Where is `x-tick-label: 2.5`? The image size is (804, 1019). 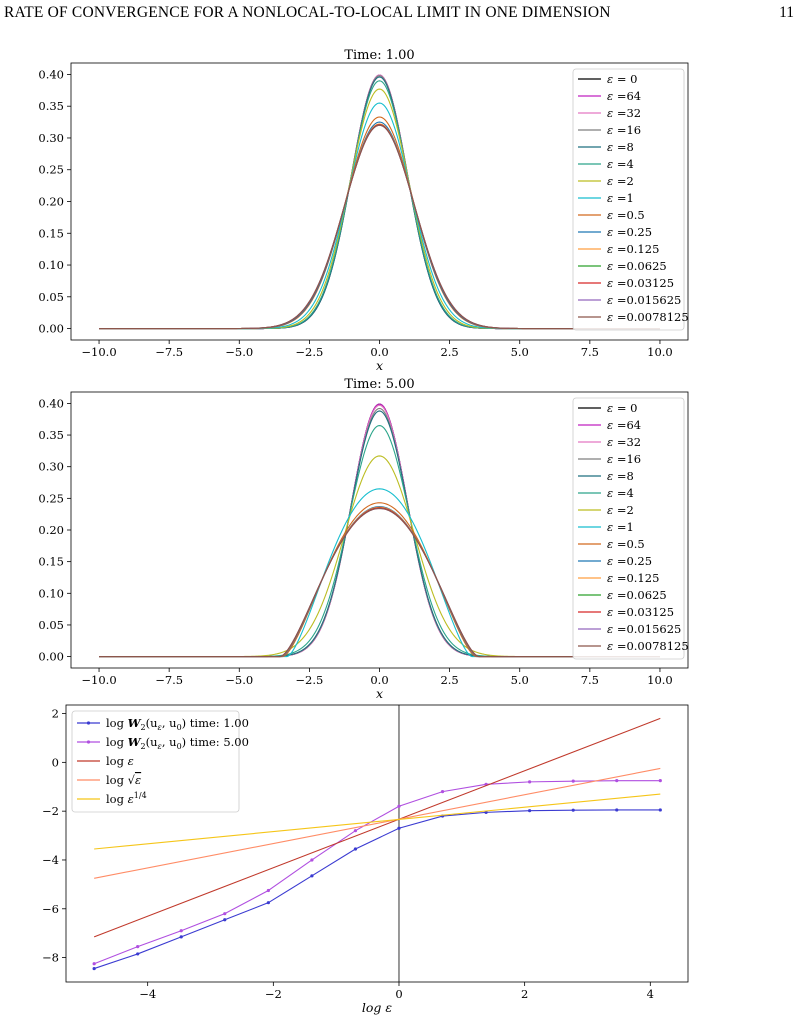
x-tick-label: 2.5 is located at coordinates (449, 352).